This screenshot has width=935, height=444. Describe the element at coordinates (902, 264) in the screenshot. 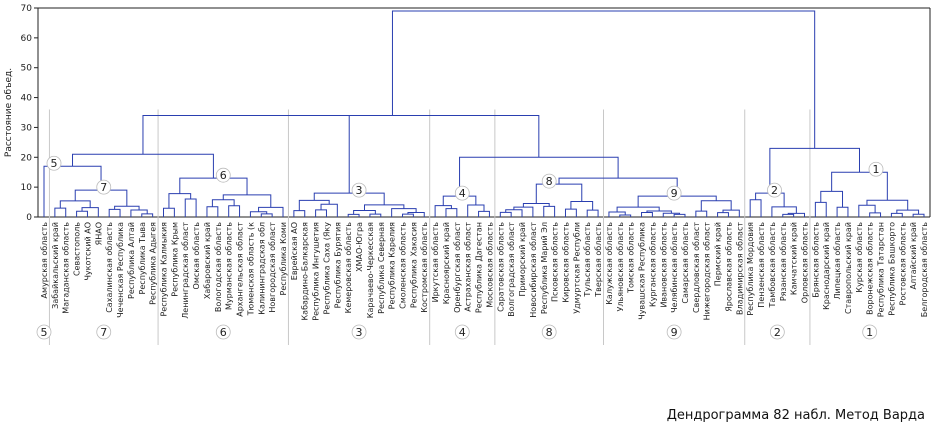

I see `leaf-label: Ростовская область` at that location.